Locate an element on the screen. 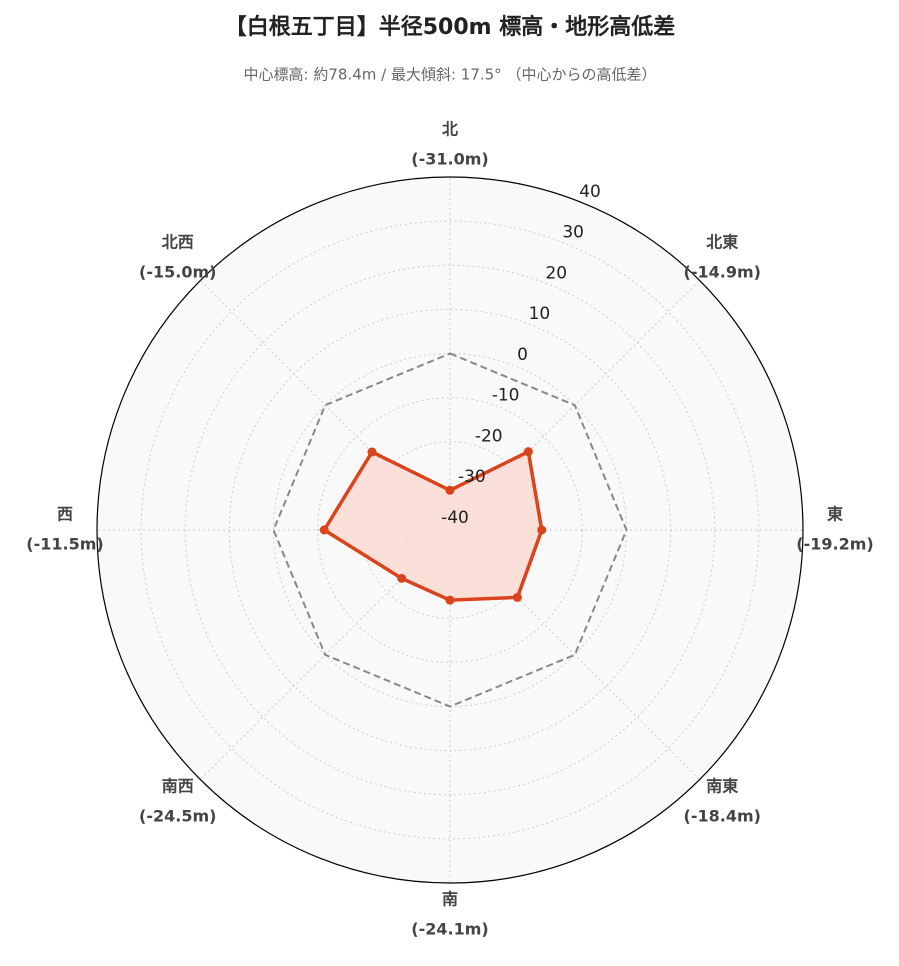  grid-circle is located at coordinates (450, 530).